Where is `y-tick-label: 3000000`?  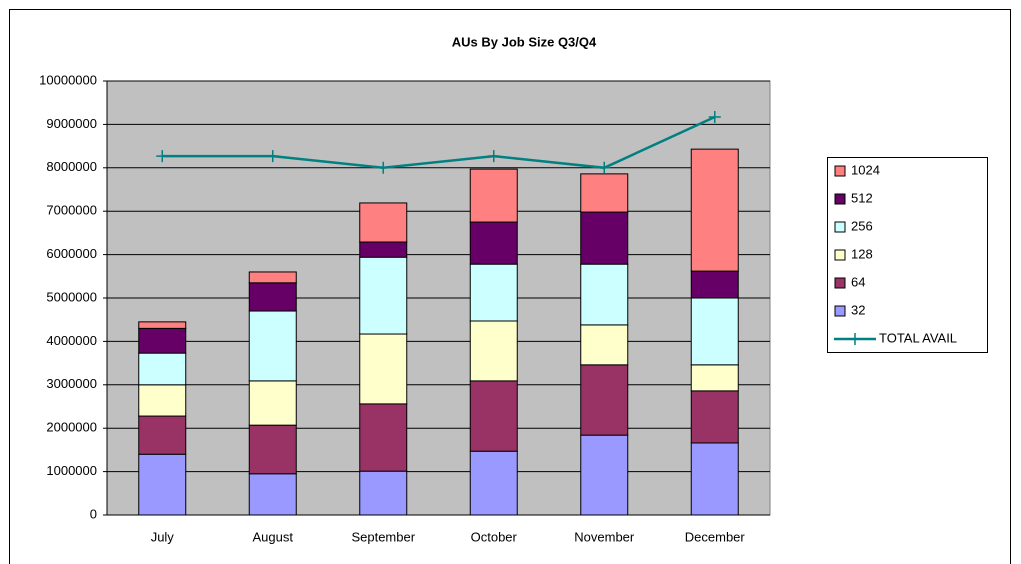 y-tick-label: 3000000 is located at coordinates (71, 383).